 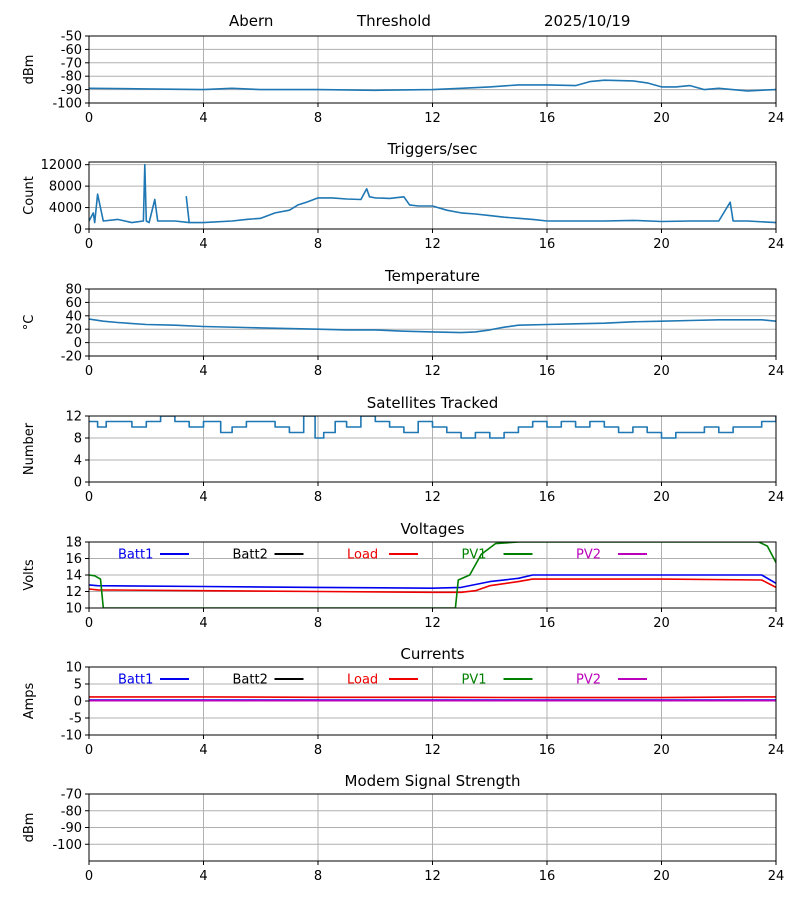 I want to click on series-line-signal, so click(x=432, y=85).